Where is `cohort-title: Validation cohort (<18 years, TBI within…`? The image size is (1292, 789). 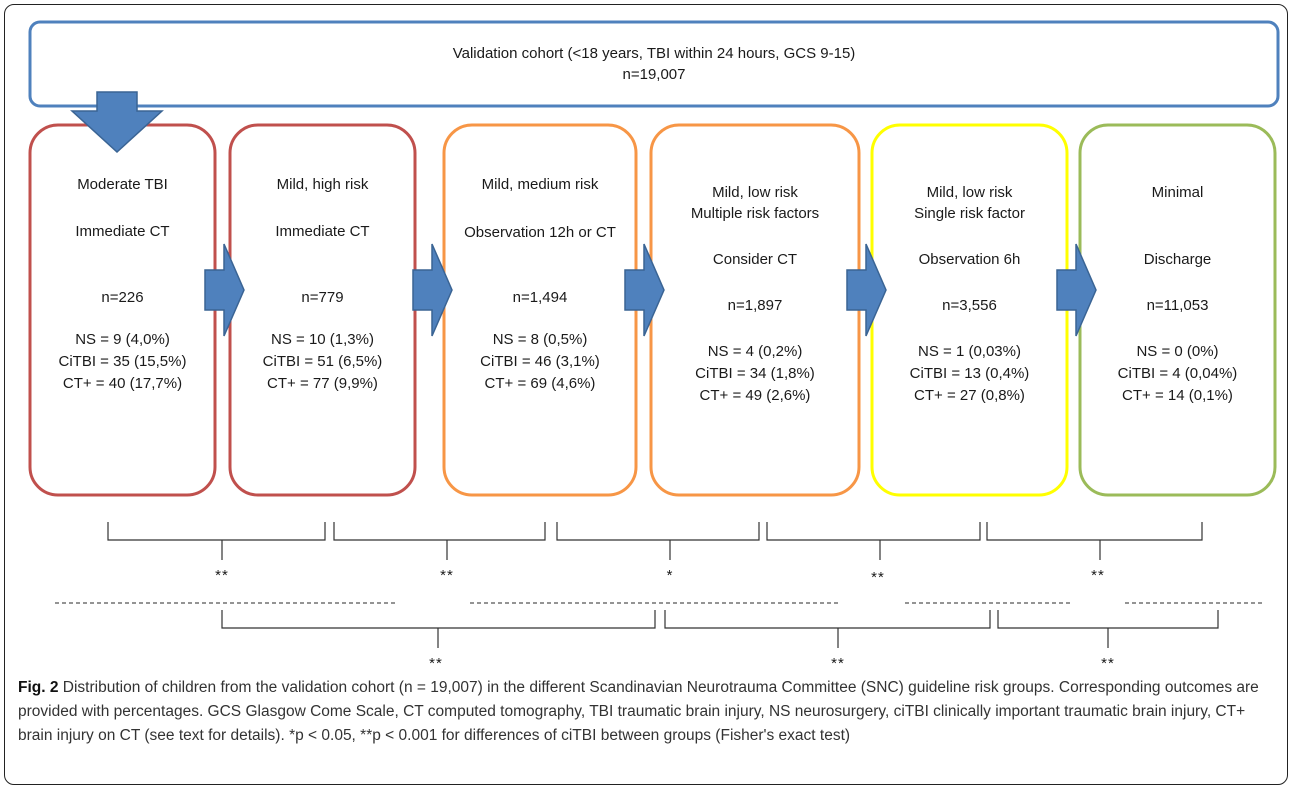
cohort-title: Validation cohort (<18 years, TBI within… is located at coordinates (654, 53).